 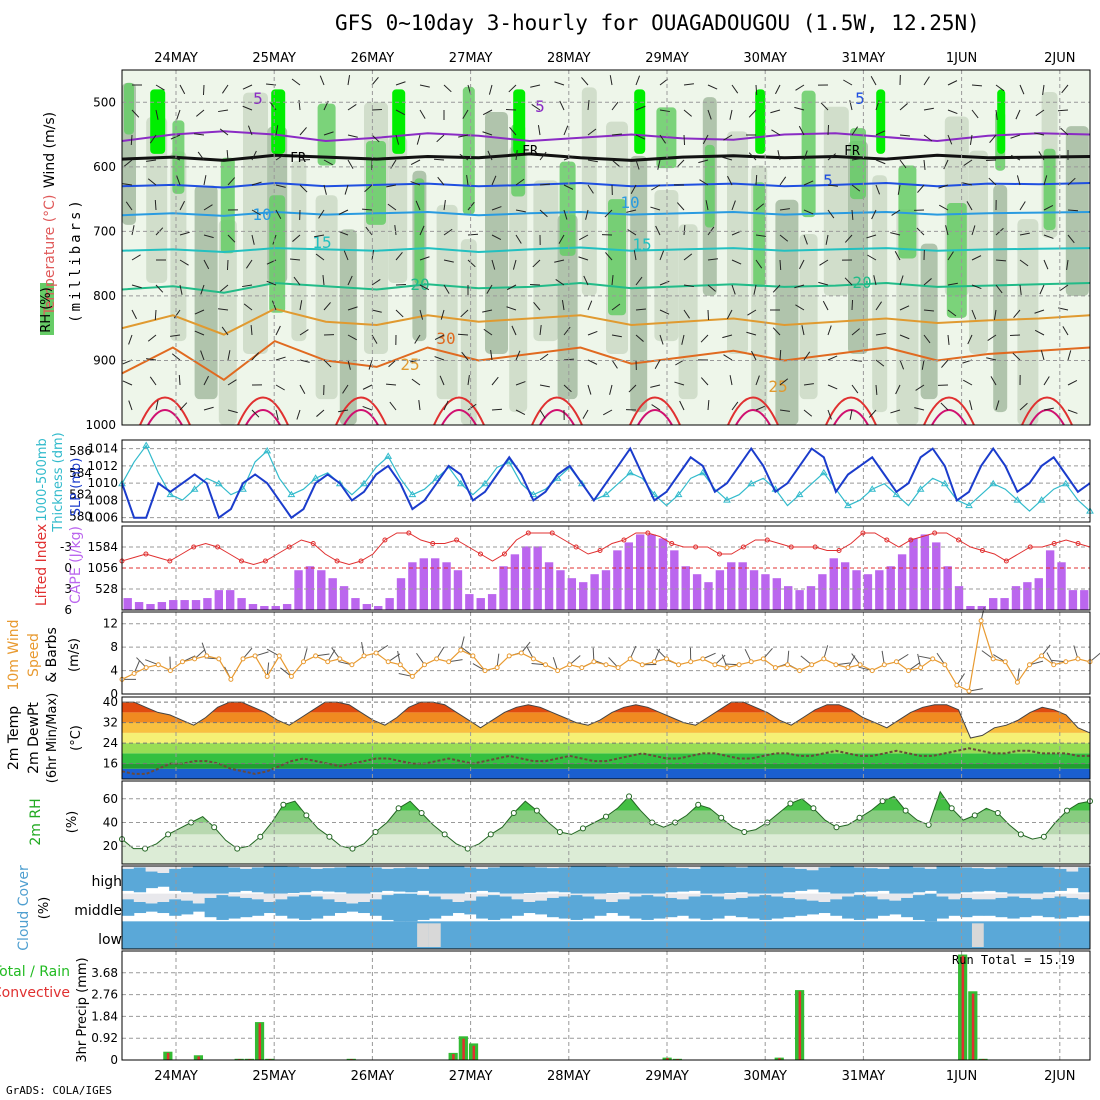 I want to click on p3-cape-tick-0: 528, so click(x=106, y=589).